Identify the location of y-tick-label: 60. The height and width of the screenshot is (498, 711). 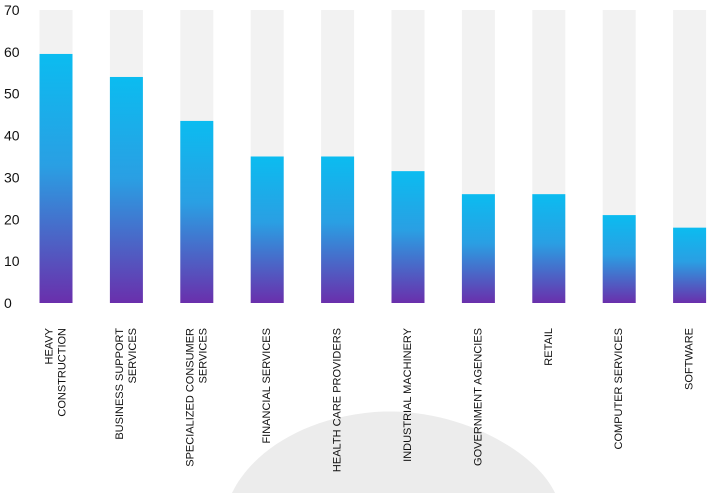
(12, 52).